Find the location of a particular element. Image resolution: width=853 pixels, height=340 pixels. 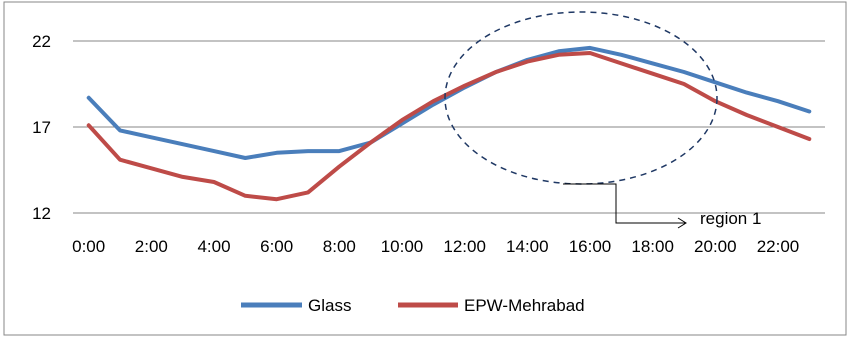

y-tick-label: 17 is located at coordinates (41, 127).